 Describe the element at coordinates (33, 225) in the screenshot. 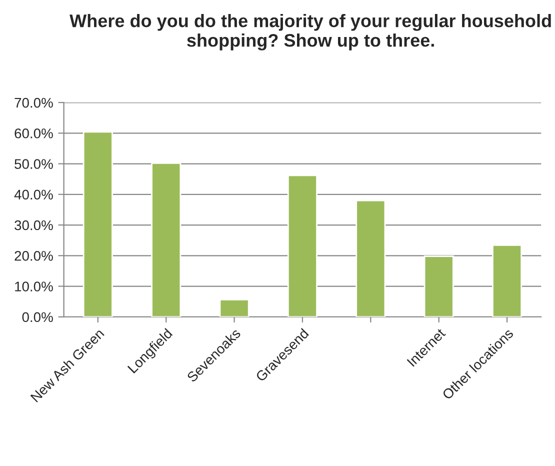

I see `y-tick-label: 30.0%` at that location.